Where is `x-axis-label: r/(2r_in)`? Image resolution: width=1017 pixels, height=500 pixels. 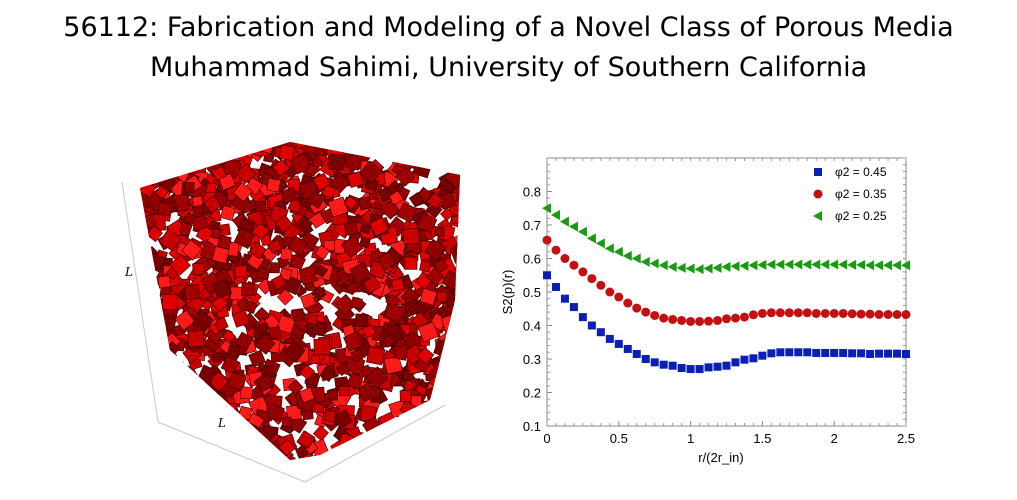 x-axis-label: r/(2r_in) is located at coordinates (721, 457).